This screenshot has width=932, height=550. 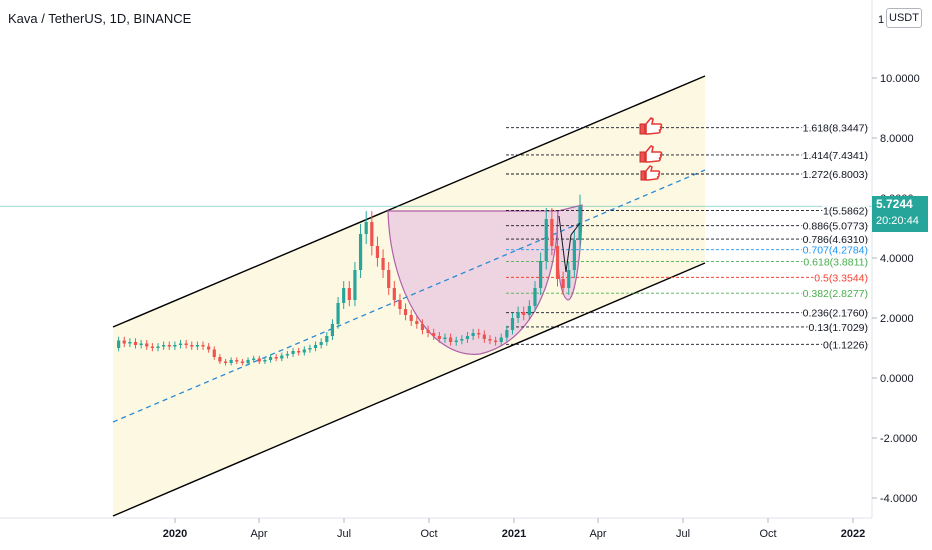 What do you see at coordinates (569, 244) in the screenshot?
I see `handle-zigzag` at bounding box center [569, 244].